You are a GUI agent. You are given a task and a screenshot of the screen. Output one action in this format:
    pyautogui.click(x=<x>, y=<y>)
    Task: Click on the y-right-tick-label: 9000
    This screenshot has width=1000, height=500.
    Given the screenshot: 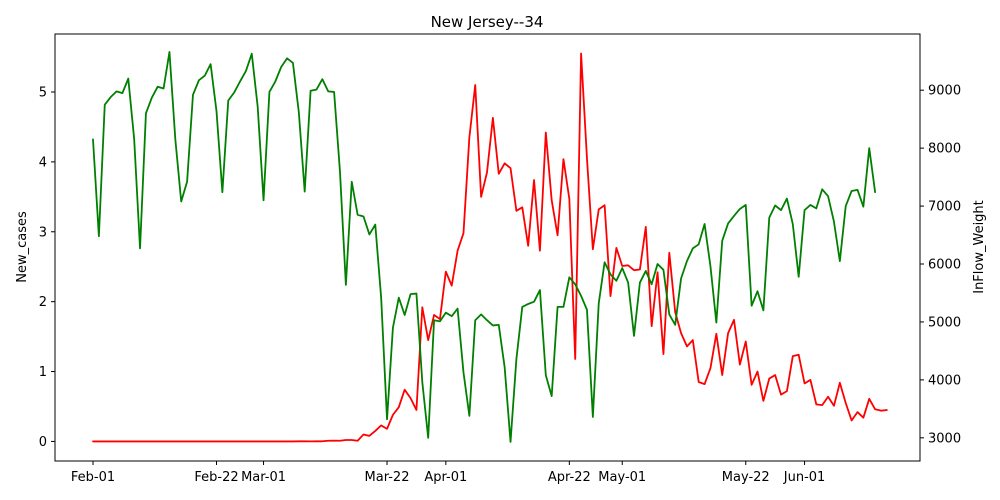 What is the action you would take?
    pyautogui.click(x=944, y=91)
    